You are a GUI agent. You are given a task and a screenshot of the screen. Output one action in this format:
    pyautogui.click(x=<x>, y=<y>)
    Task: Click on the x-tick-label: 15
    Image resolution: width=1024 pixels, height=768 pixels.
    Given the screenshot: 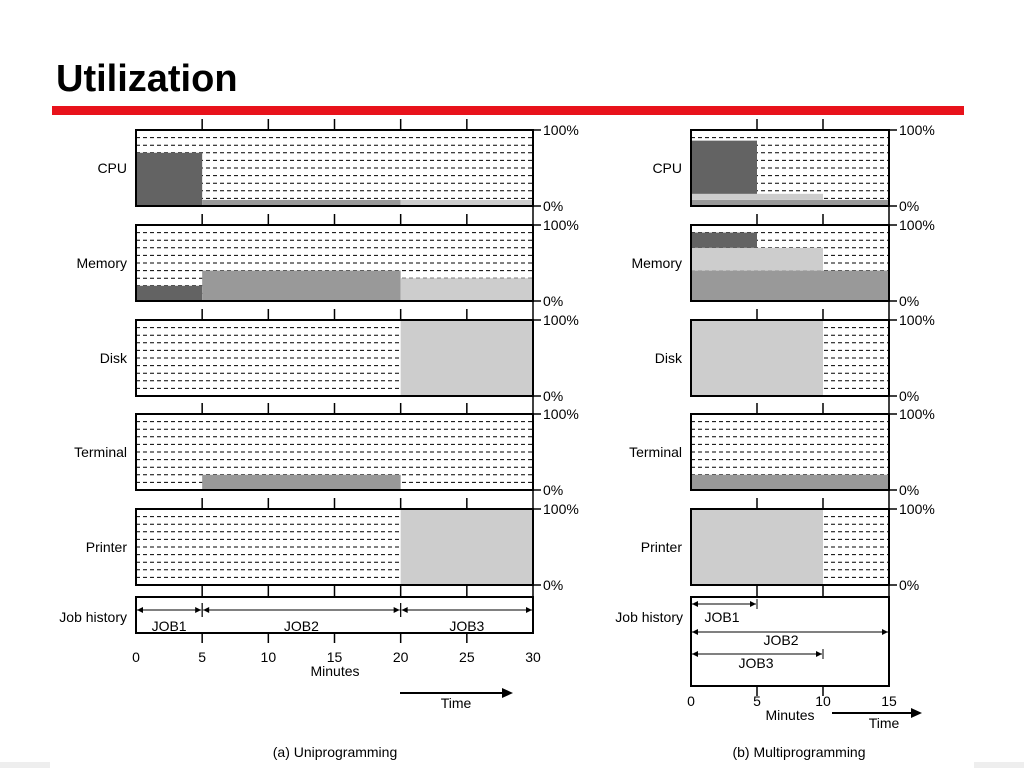 What is the action you would take?
    pyautogui.click(x=335, y=657)
    